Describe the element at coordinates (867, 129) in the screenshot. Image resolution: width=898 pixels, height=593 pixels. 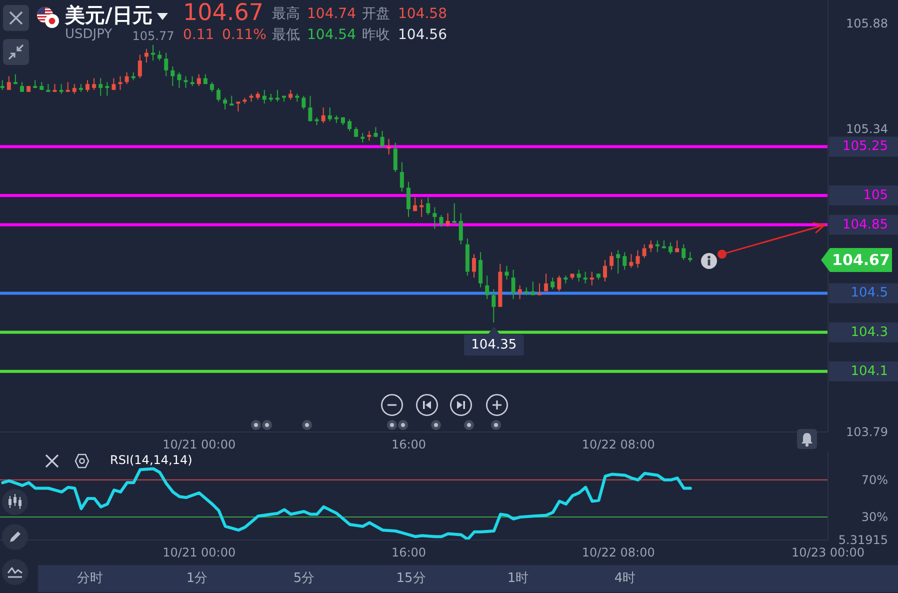
I see `y-tick-label: 105.34` at that location.